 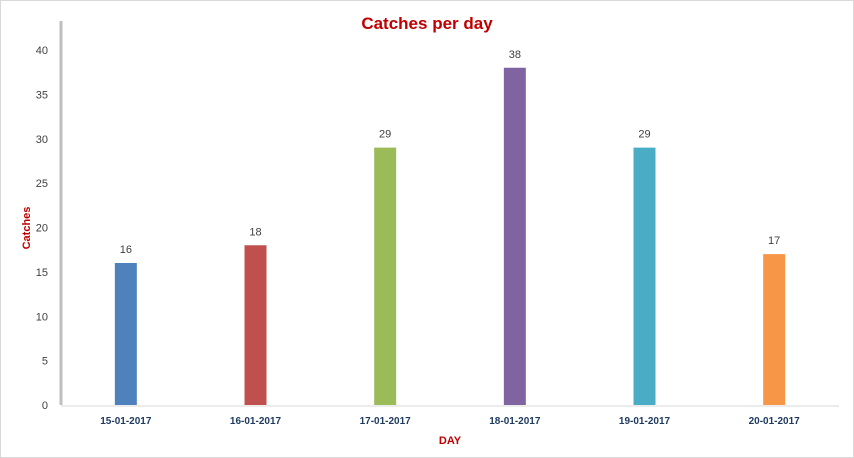 I want to click on y-axis-title: Catches, so click(x=27, y=228).